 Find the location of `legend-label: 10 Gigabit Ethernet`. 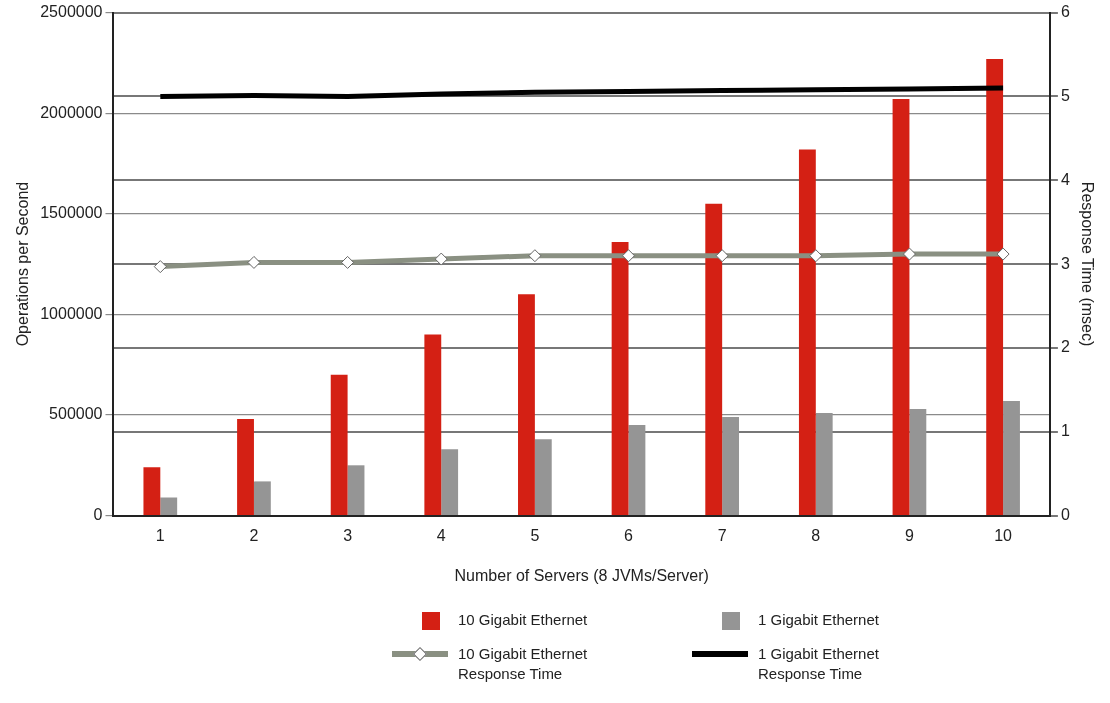

legend-label: 10 Gigabit Ethernet is located at coordinates (523, 620).